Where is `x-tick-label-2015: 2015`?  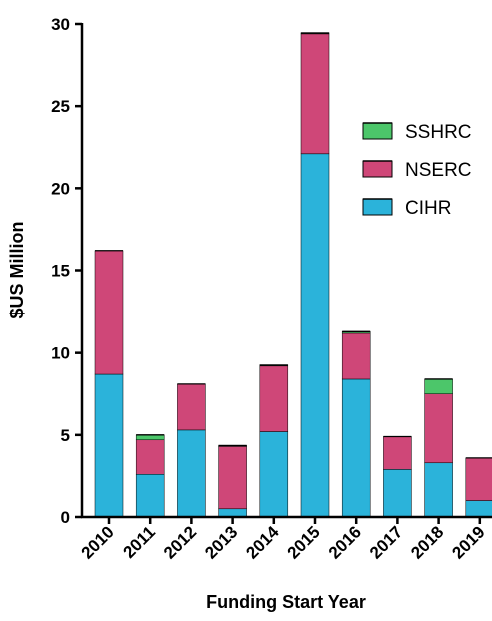 x-tick-label-2015: 2015 is located at coordinates (304, 542).